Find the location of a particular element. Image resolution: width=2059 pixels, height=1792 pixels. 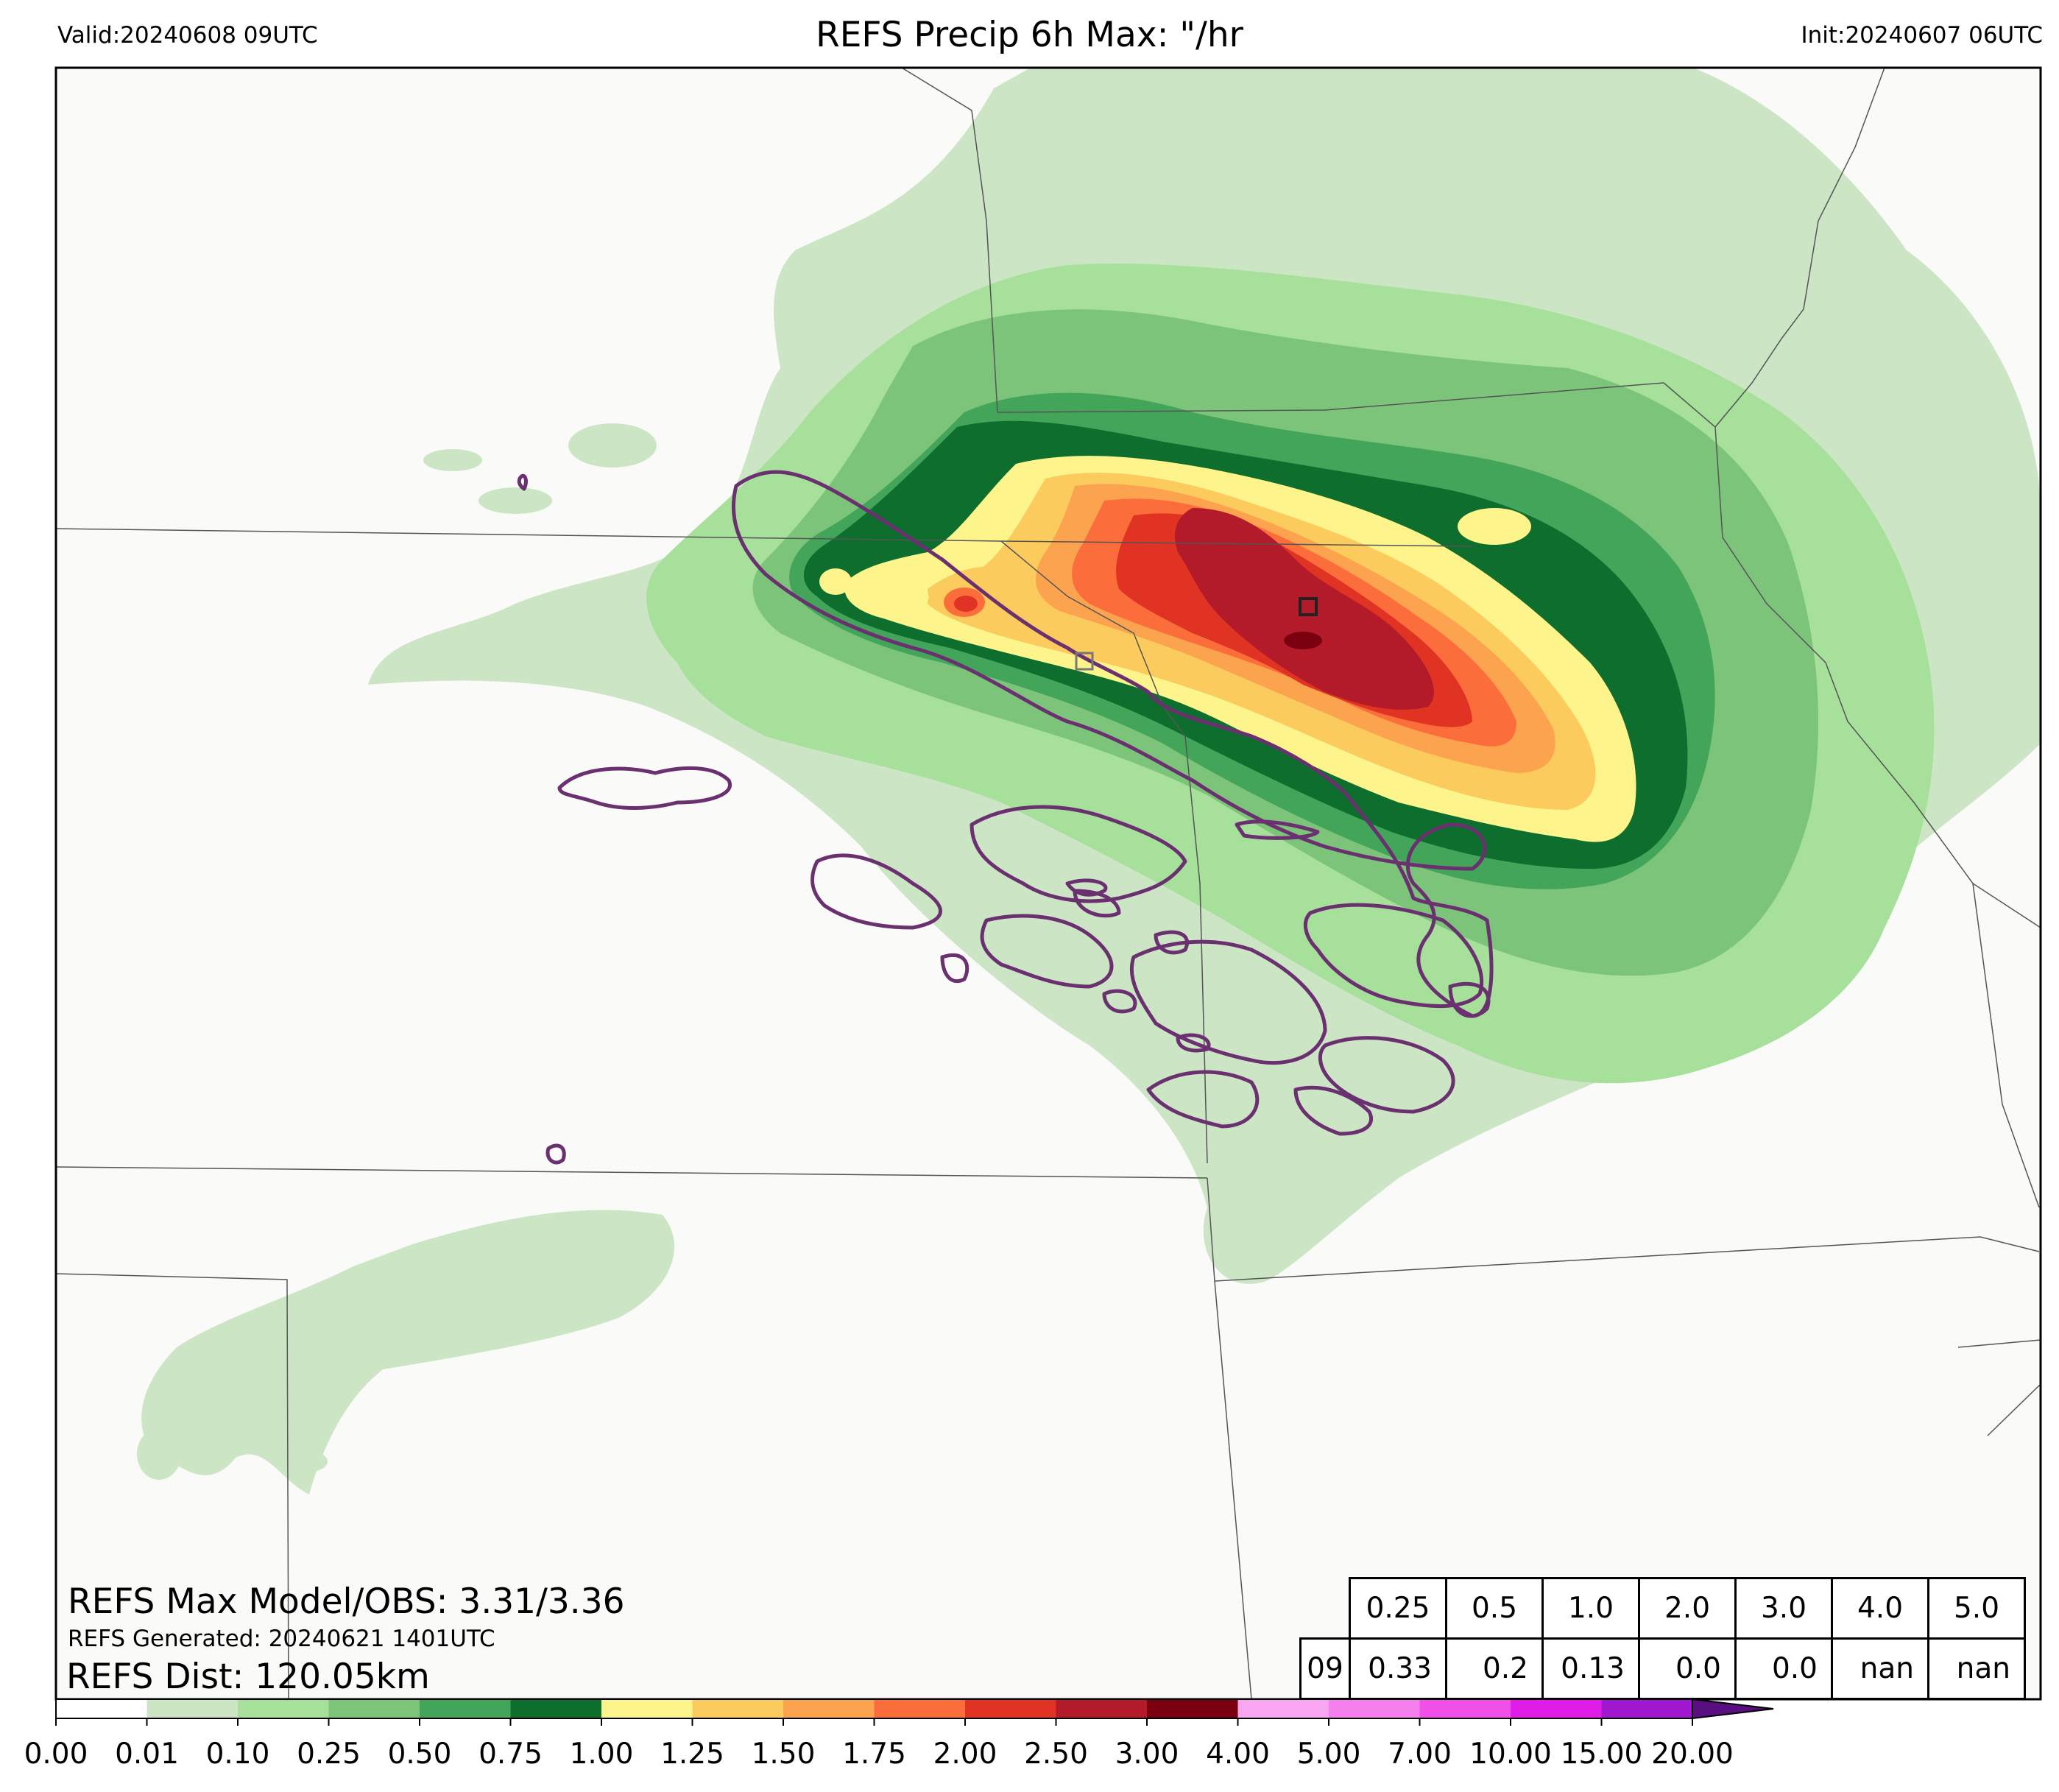

max-model-obs-label: REFS Max Model/OBS: 3.31/3.36 is located at coordinates (347, 1602).